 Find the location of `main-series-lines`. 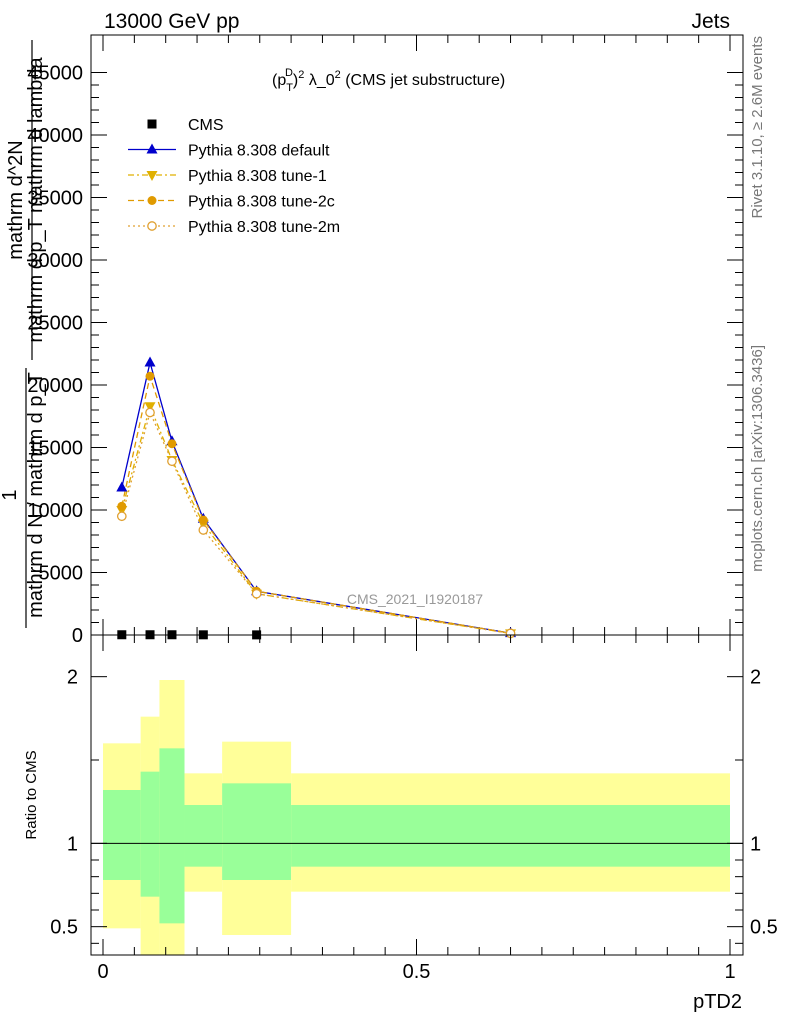

main-series-lines is located at coordinates (316, 498).